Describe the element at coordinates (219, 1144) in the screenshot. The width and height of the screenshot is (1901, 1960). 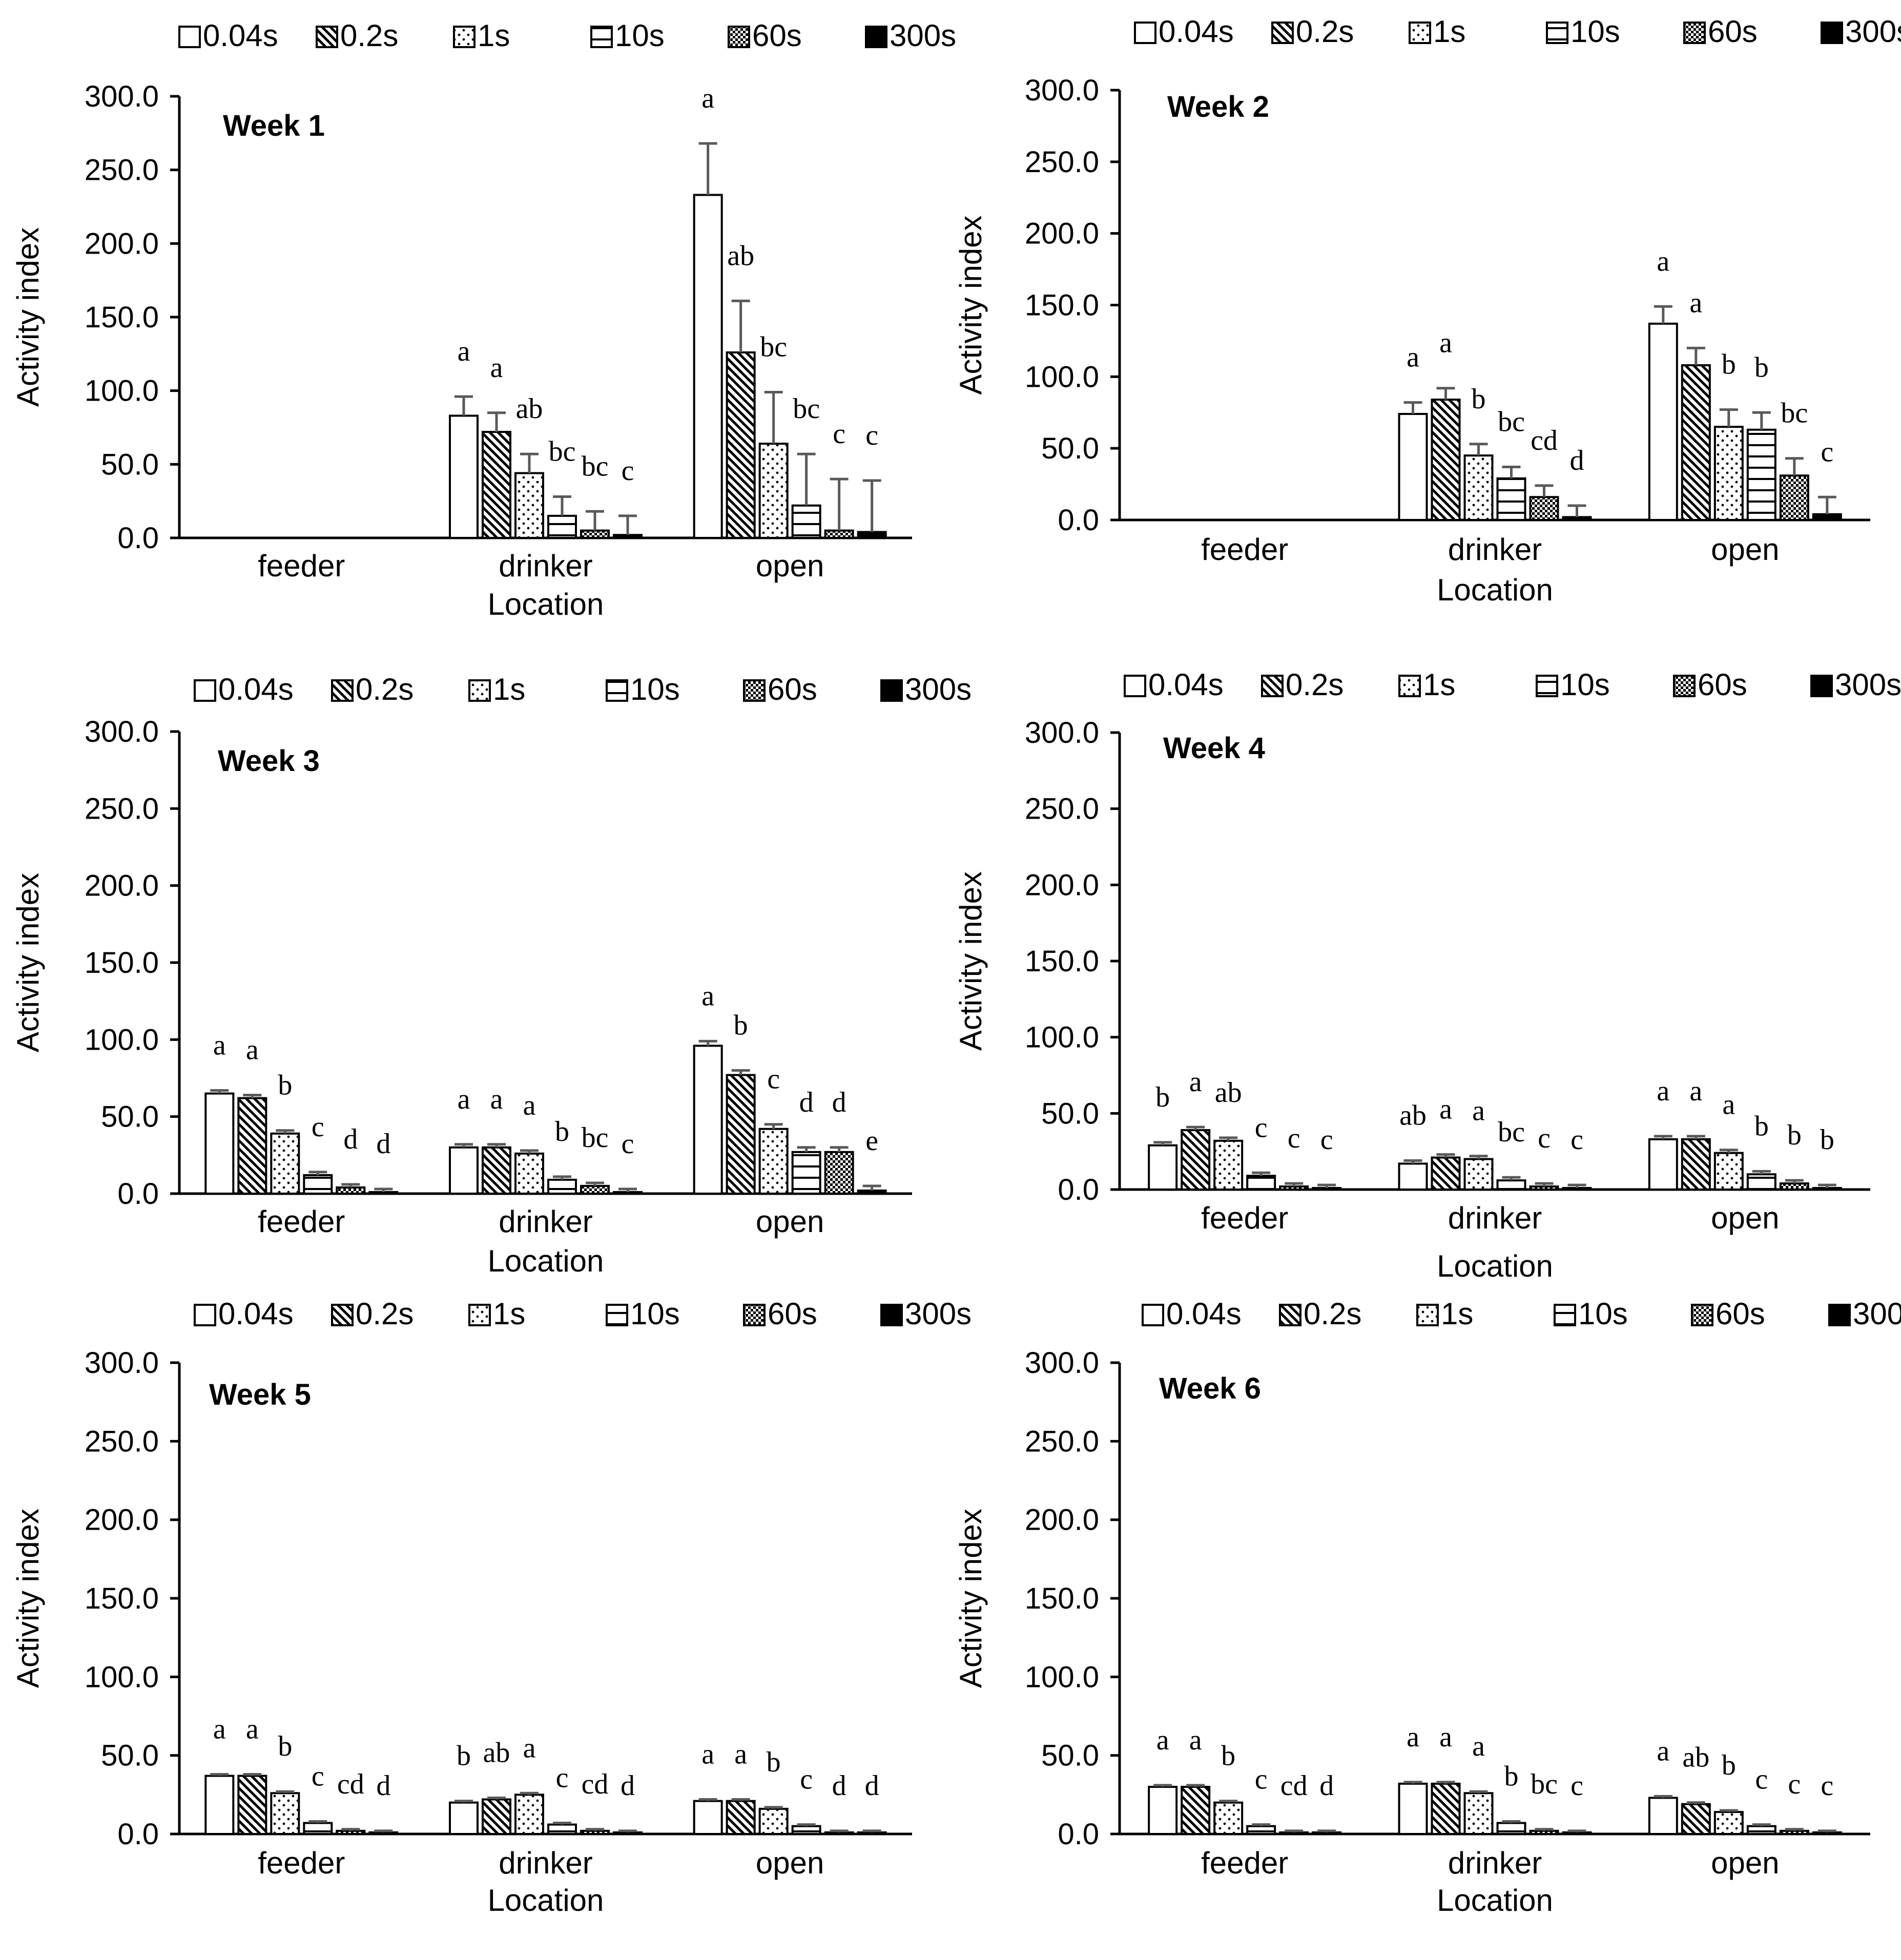
I see `bar-feeder-0-04s` at that location.